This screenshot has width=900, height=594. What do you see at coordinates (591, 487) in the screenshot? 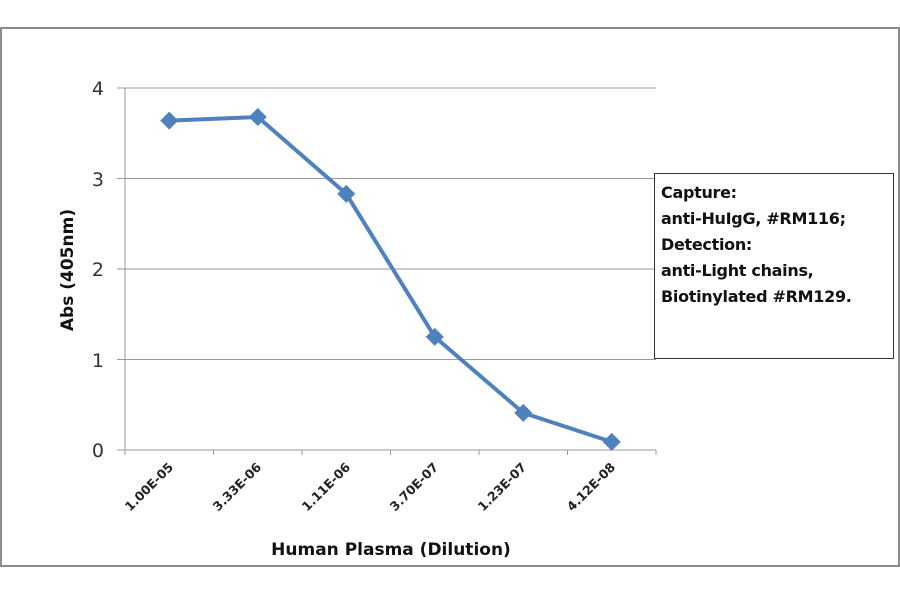
I see `x-tick-5: 4.12E-08` at bounding box center [591, 487].